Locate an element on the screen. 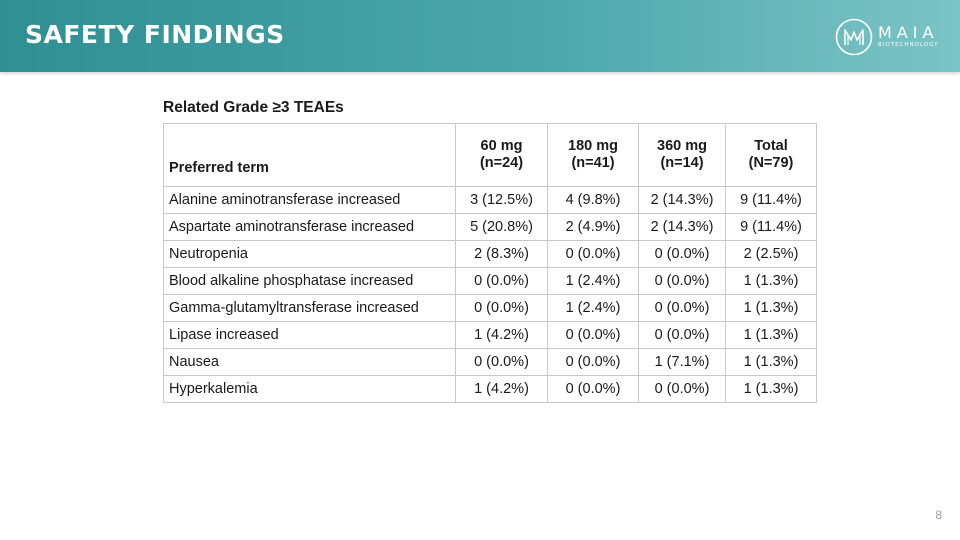  table-title: Related Grade ≥3 TEAEs is located at coordinates (253, 107).